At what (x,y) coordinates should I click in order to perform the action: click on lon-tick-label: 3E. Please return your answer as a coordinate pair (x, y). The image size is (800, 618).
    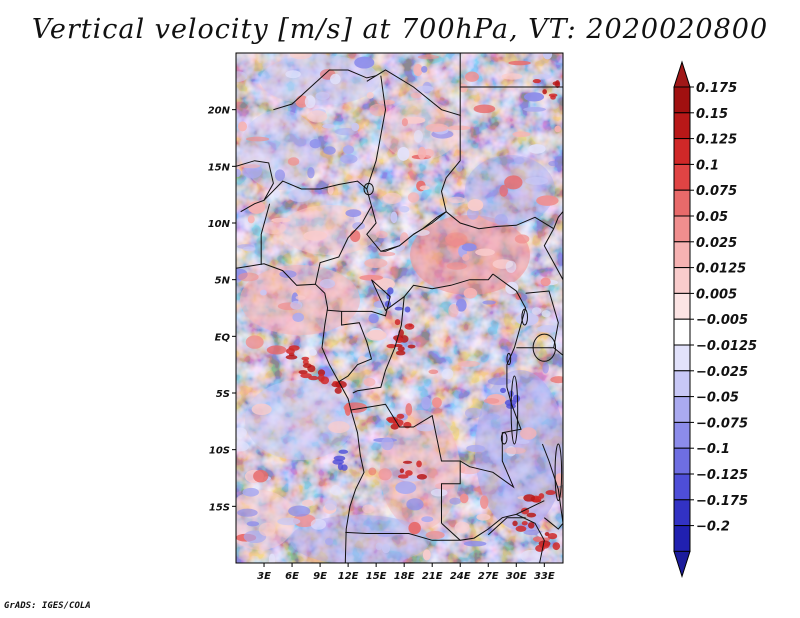
    Looking at the image, I should click on (264, 576).